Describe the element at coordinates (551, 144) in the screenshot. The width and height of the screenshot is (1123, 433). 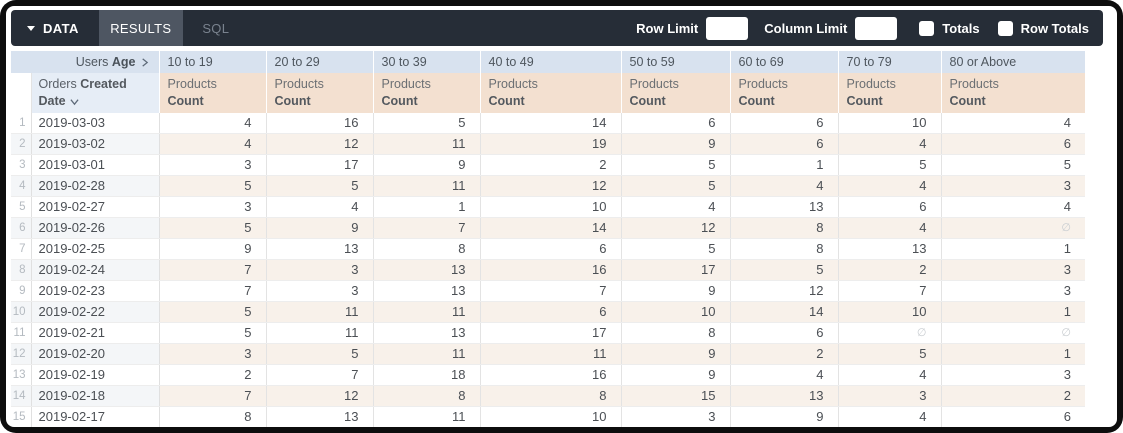
I see `value-cell: 19` at that location.